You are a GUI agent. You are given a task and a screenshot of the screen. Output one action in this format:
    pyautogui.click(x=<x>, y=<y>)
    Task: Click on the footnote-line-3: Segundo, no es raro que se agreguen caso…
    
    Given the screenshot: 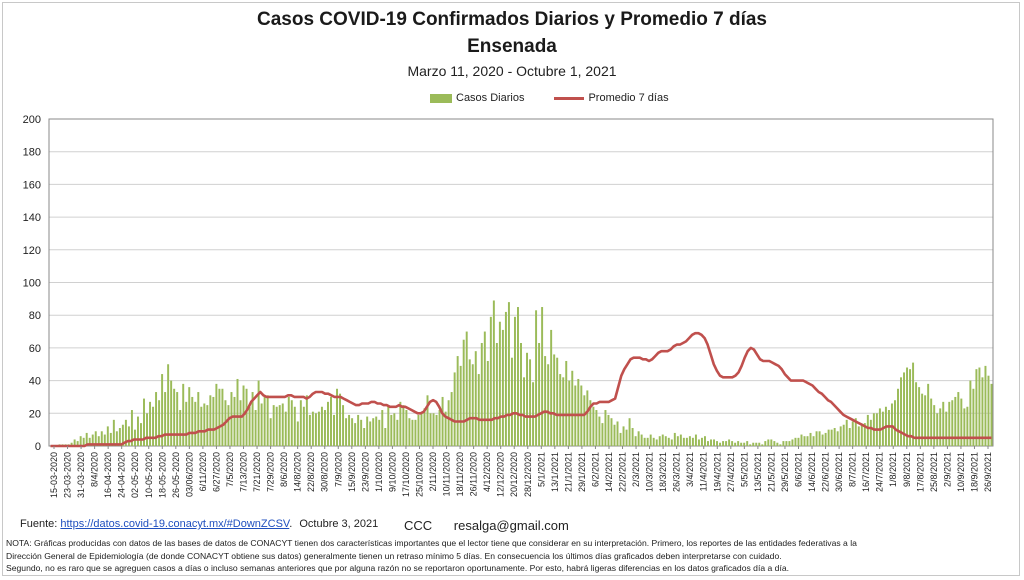 What is the action you would take?
    pyautogui.click(x=398, y=568)
    